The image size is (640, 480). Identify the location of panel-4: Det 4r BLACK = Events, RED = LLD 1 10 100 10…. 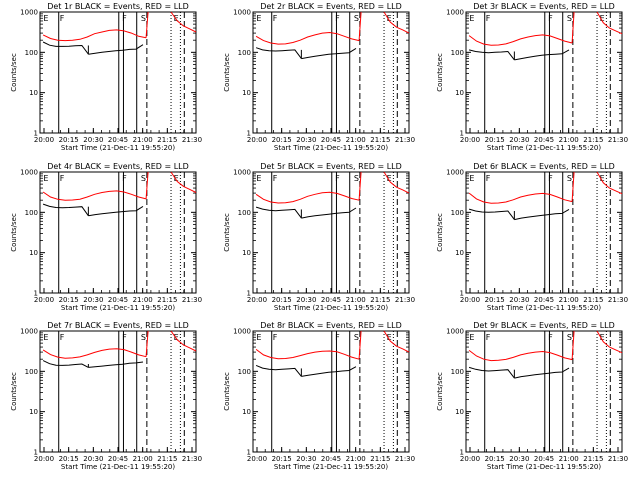
(106, 237).